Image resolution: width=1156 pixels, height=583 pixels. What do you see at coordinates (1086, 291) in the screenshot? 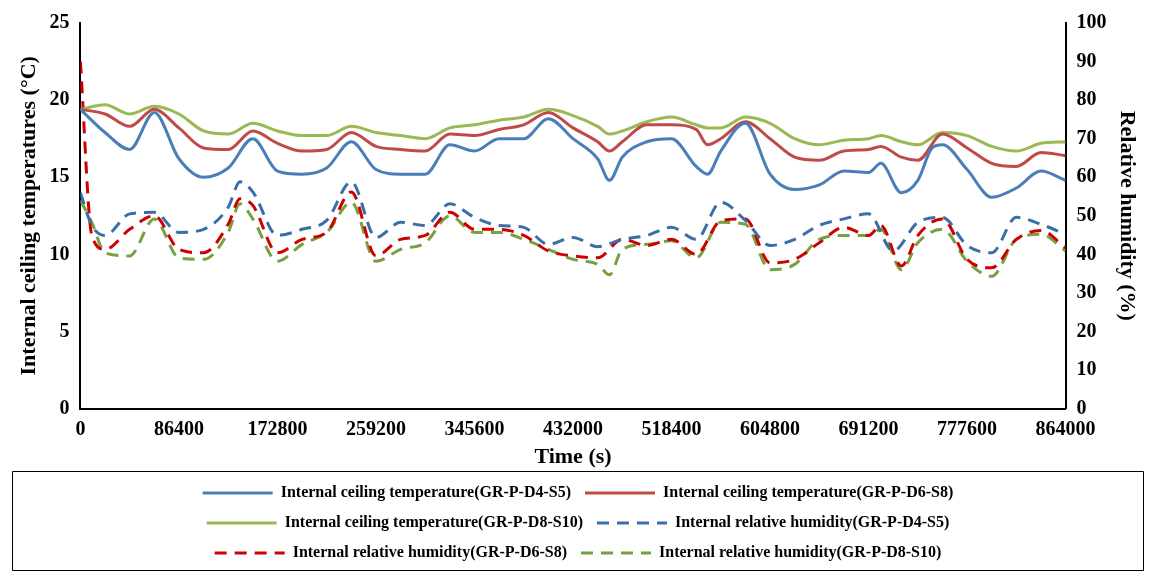
I see `y2-tick-label: 30` at bounding box center [1086, 291].